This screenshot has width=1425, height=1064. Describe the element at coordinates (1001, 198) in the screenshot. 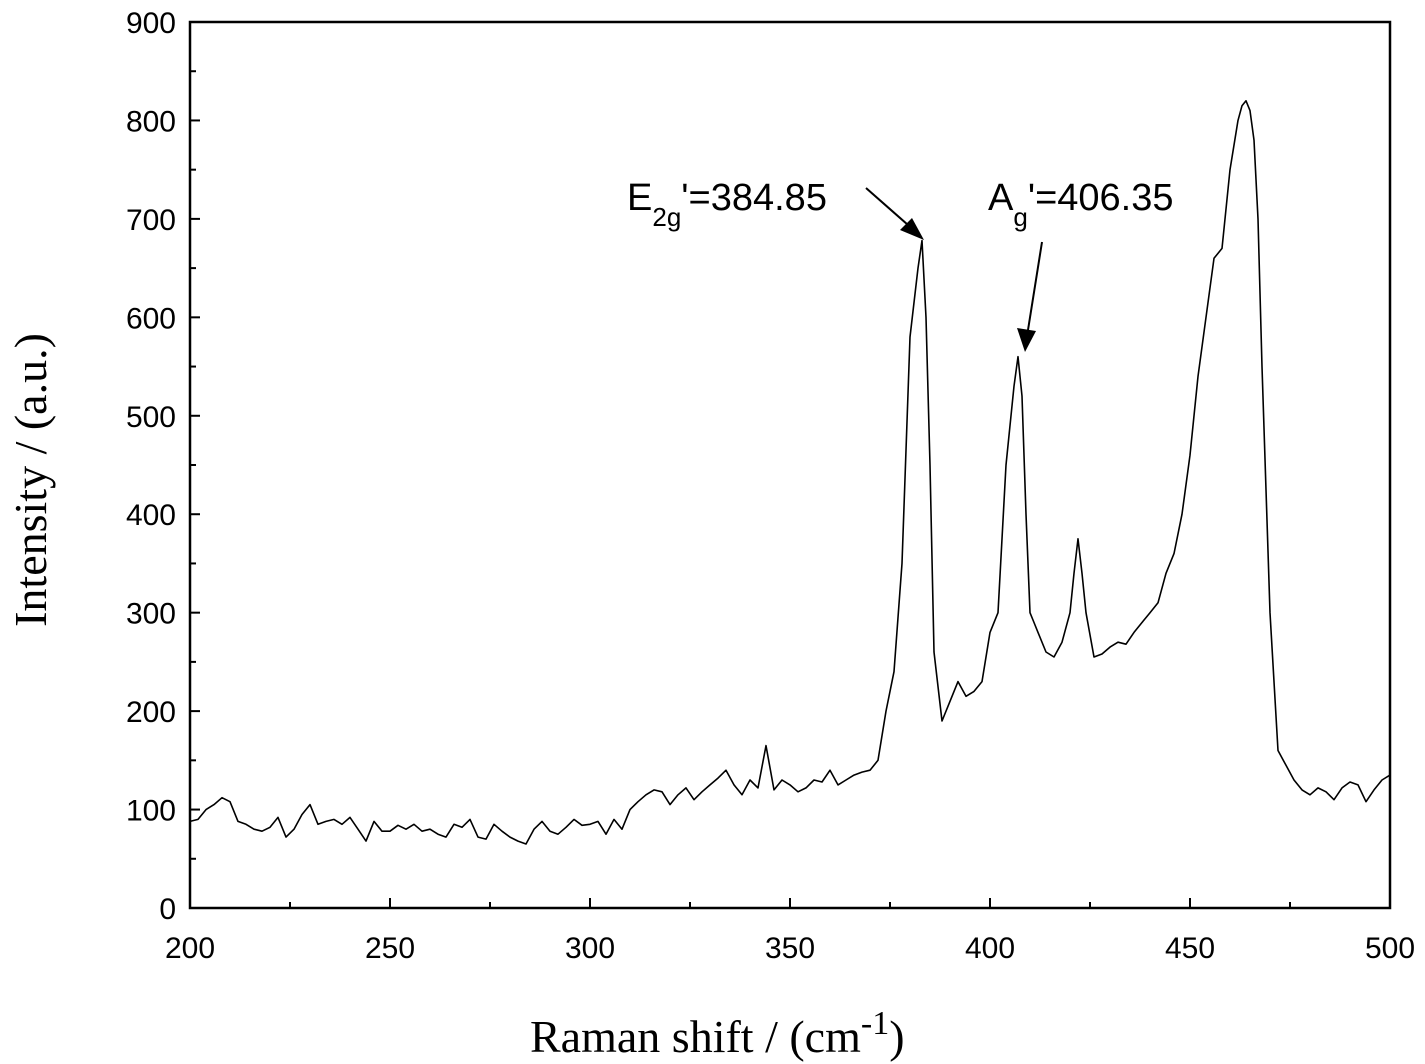

I see `annotation-ag-main: A` at that location.